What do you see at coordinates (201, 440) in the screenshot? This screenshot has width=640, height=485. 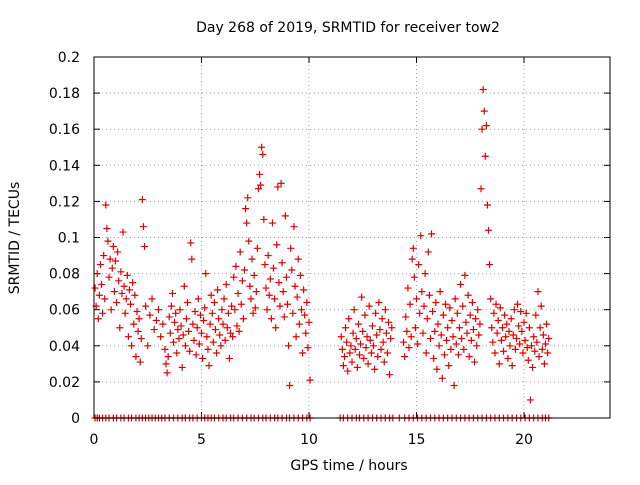 I see `x-tick-label: 5` at bounding box center [201, 440].